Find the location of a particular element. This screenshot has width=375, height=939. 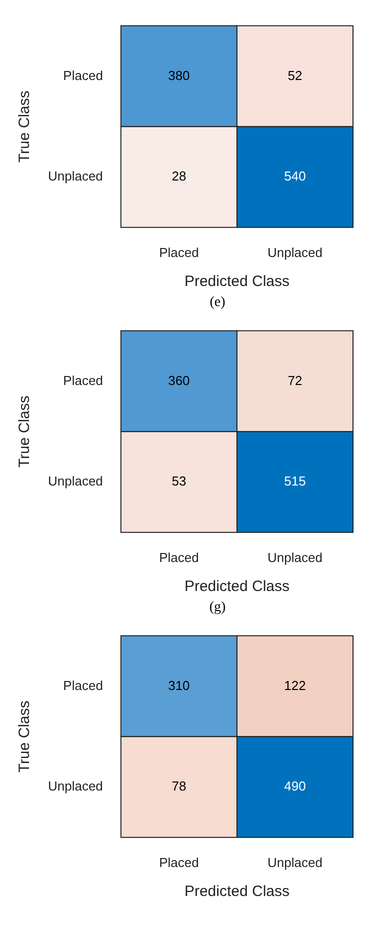

text: (e) is located at coordinates (217, 303).